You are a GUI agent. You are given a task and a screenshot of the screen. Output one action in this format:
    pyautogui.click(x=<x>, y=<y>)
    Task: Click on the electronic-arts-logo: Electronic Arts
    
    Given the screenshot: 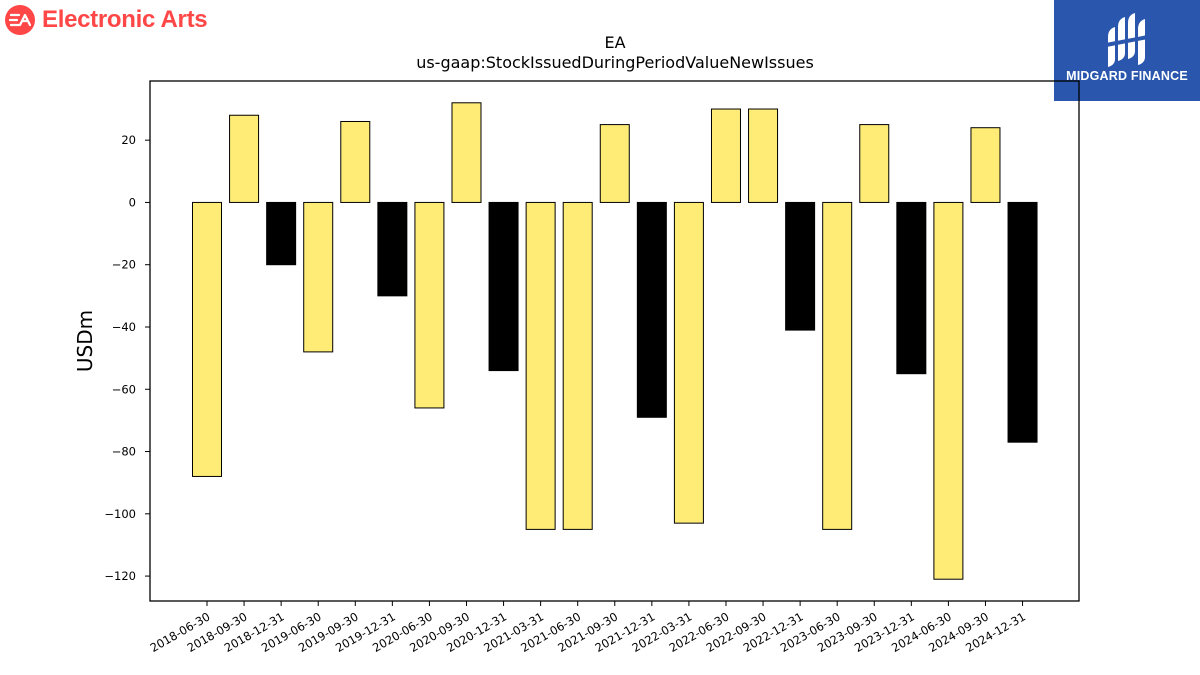 What is the action you would take?
    pyautogui.click(x=106, y=20)
    